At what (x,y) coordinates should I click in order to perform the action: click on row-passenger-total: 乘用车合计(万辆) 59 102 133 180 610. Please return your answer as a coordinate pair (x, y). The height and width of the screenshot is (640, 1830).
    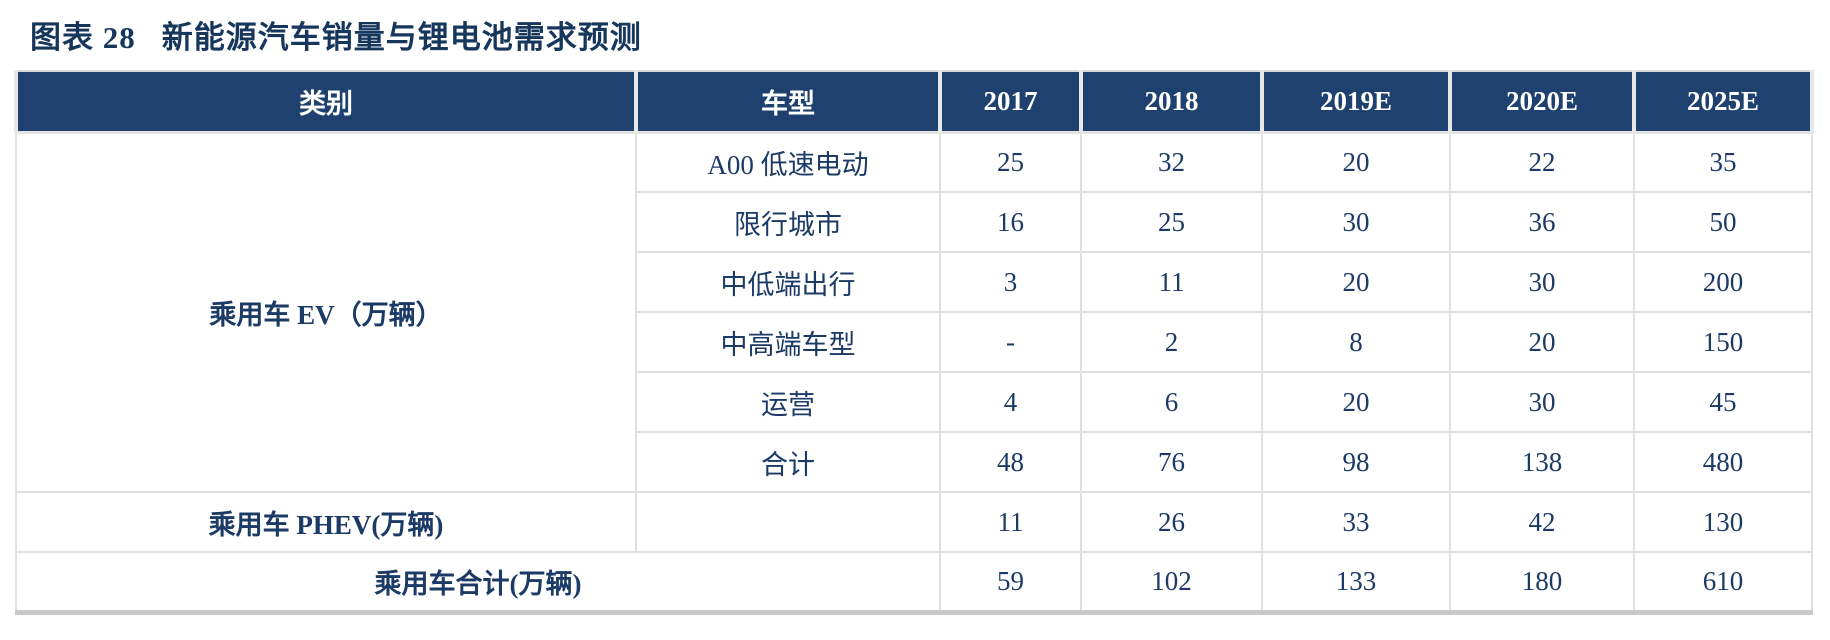
    Looking at the image, I should click on (914, 582).